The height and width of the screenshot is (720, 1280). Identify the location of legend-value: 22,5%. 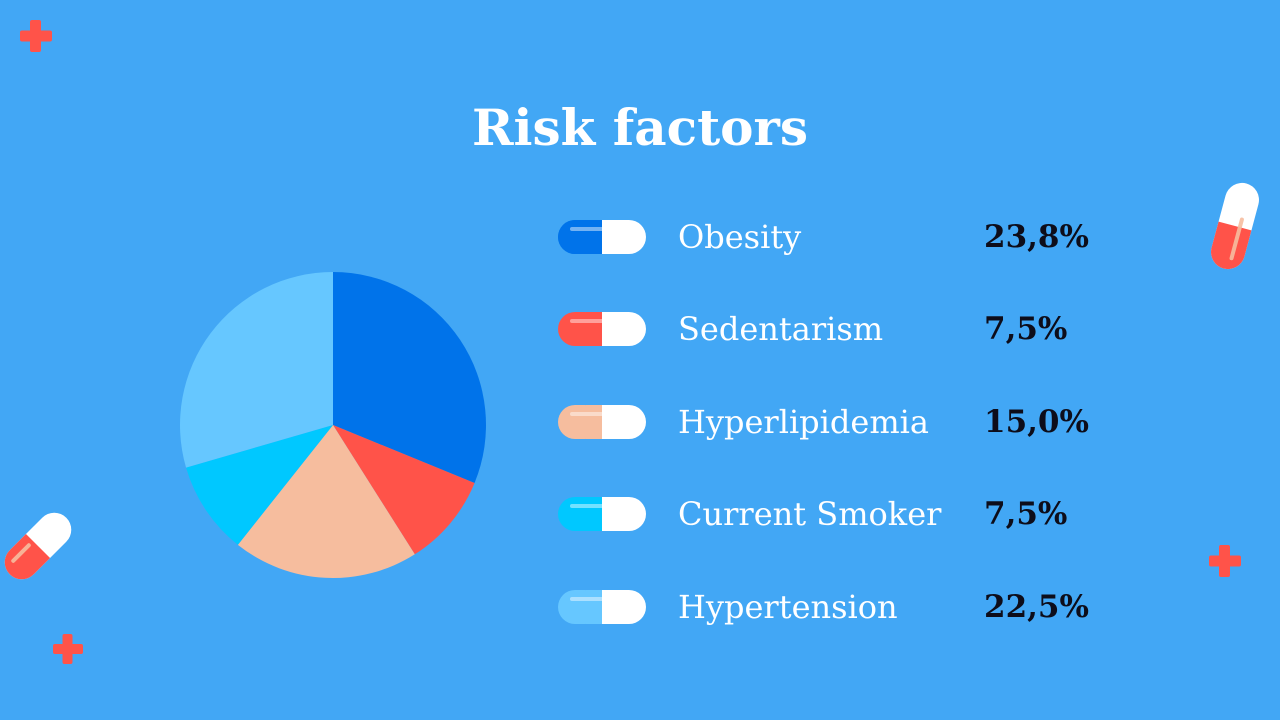
(1036, 607).